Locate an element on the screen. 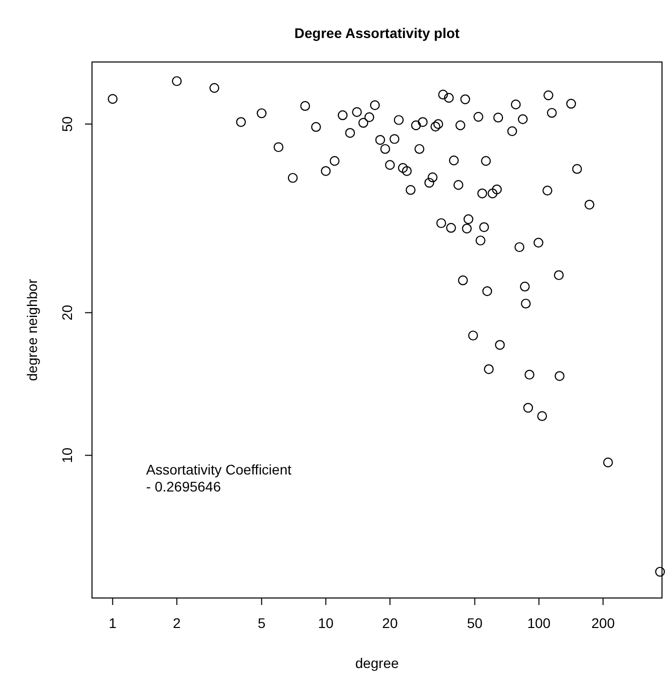 The height and width of the screenshot is (675, 672). annotation: Assortativity Coefficient - 0.2695646 is located at coordinates (219, 478).